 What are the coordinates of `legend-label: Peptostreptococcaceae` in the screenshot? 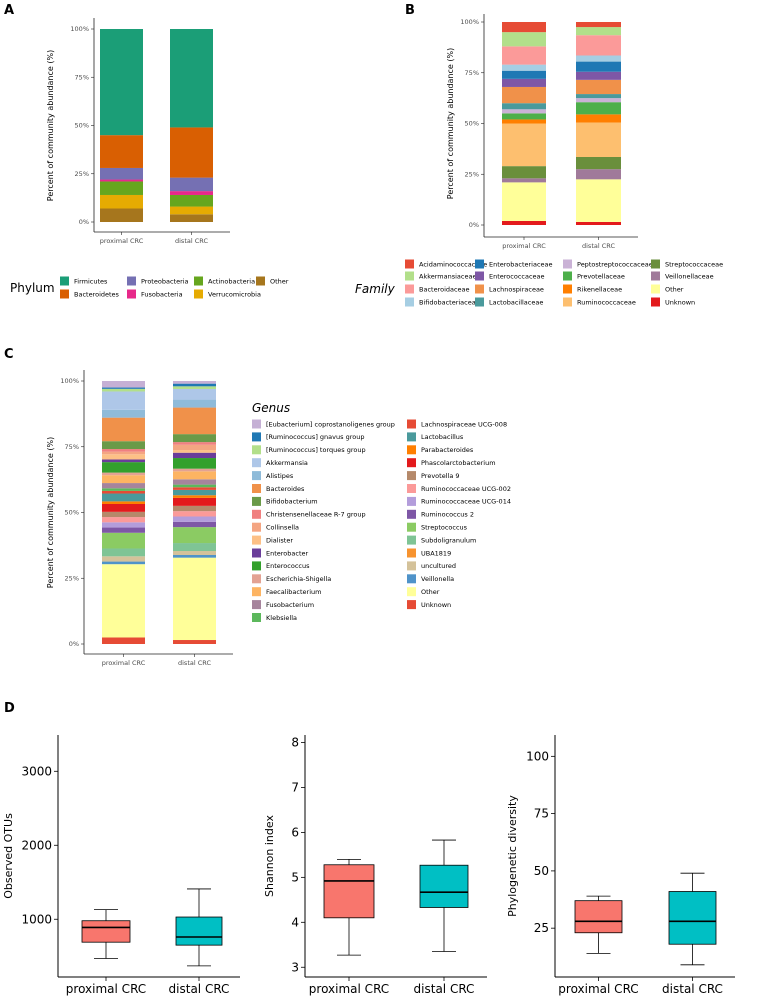 It's located at (615, 264).